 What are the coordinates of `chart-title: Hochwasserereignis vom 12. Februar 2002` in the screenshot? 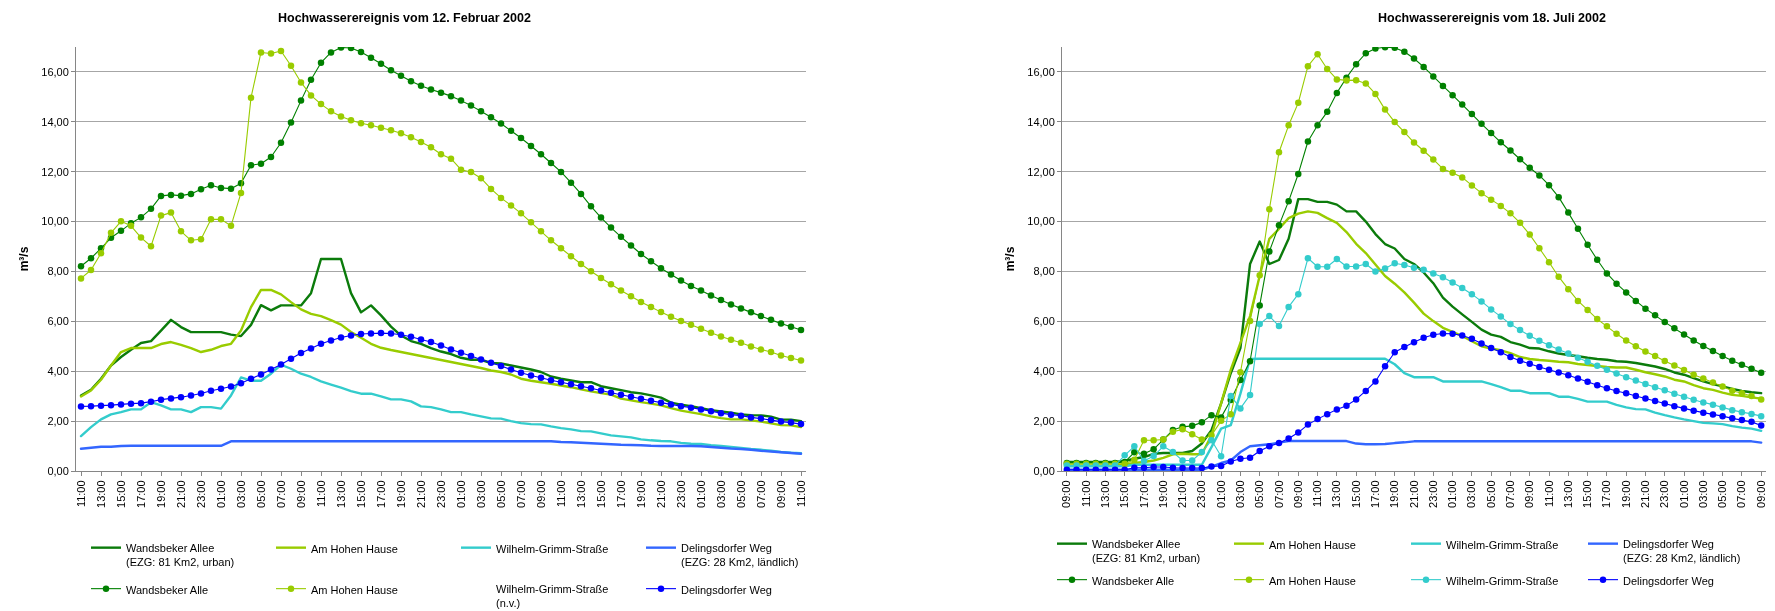 It's located at (404, 18).